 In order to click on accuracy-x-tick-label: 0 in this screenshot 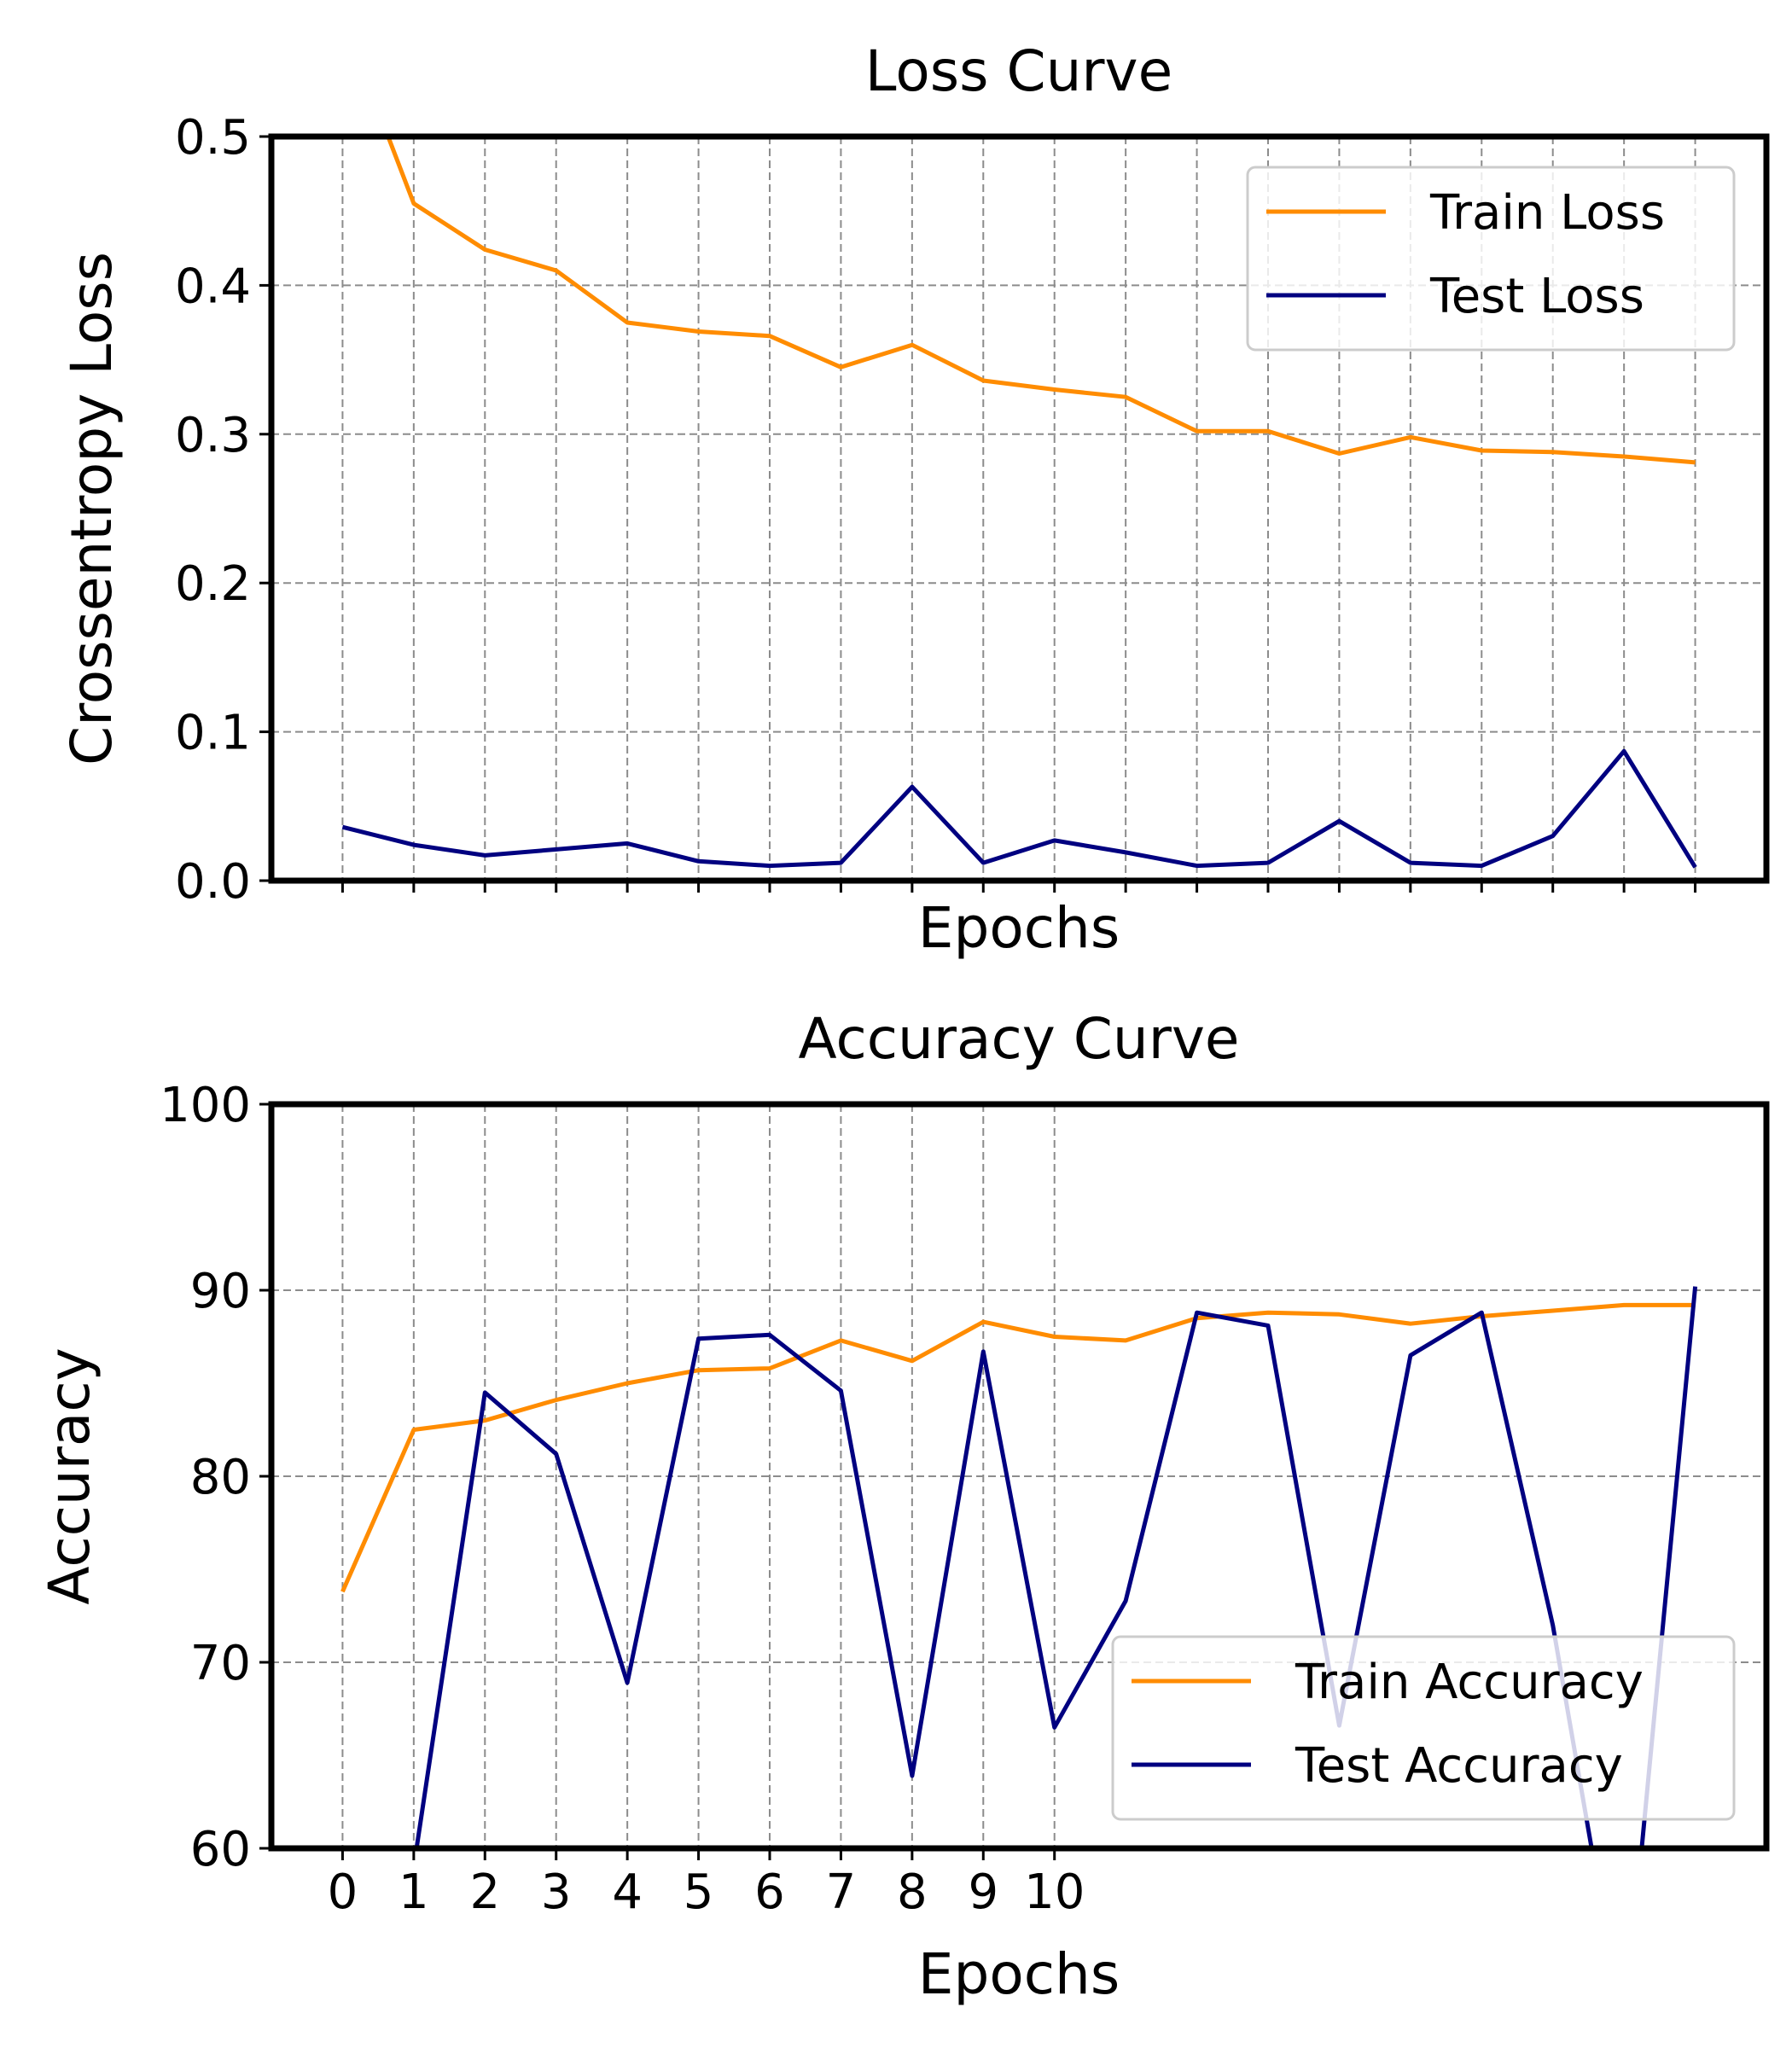, I will do `click(343, 1893)`.